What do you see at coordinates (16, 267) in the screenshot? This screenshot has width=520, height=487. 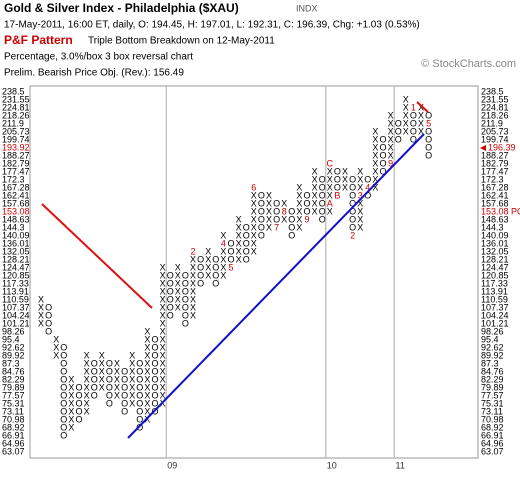 I see `y-tick-label: 124.47` at bounding box center [16, 267].